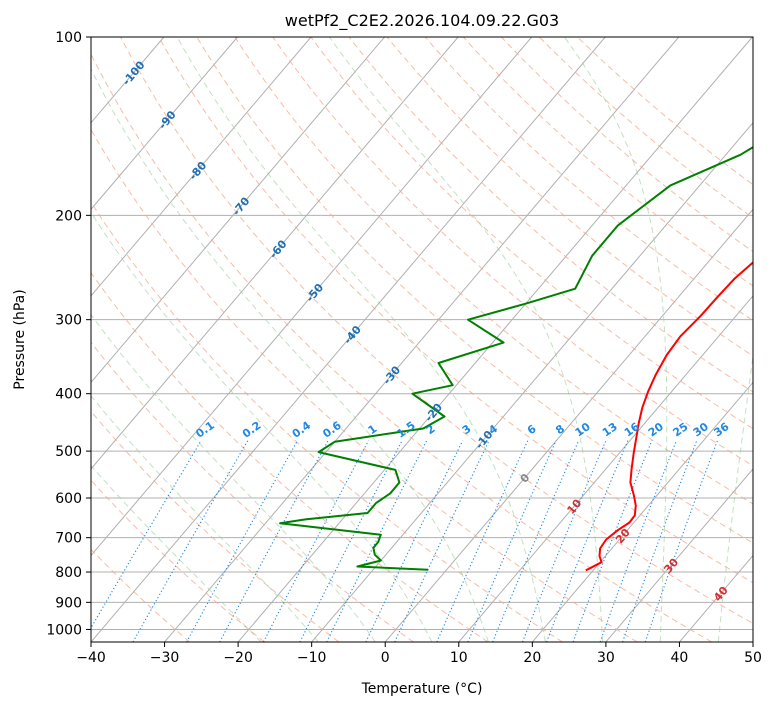  What do you see at coordinates (422, 21) in the screenshot?
I see `chart-title: wetPf2_C2E2.2026.104.09.22.G03` at bounding box center [422, 21].